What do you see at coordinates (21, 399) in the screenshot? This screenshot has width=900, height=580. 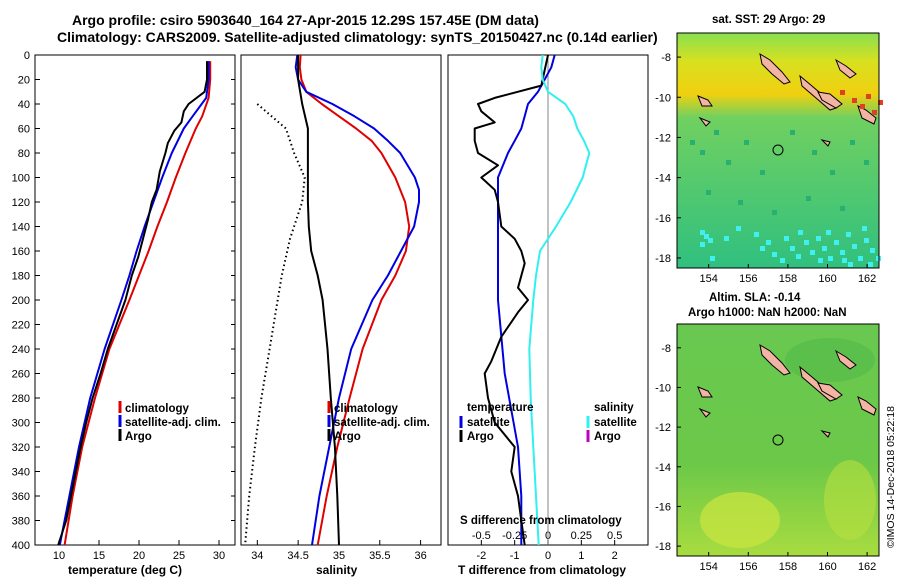 I see `depth-tick-label: 280` at bounding box center [21, 399].